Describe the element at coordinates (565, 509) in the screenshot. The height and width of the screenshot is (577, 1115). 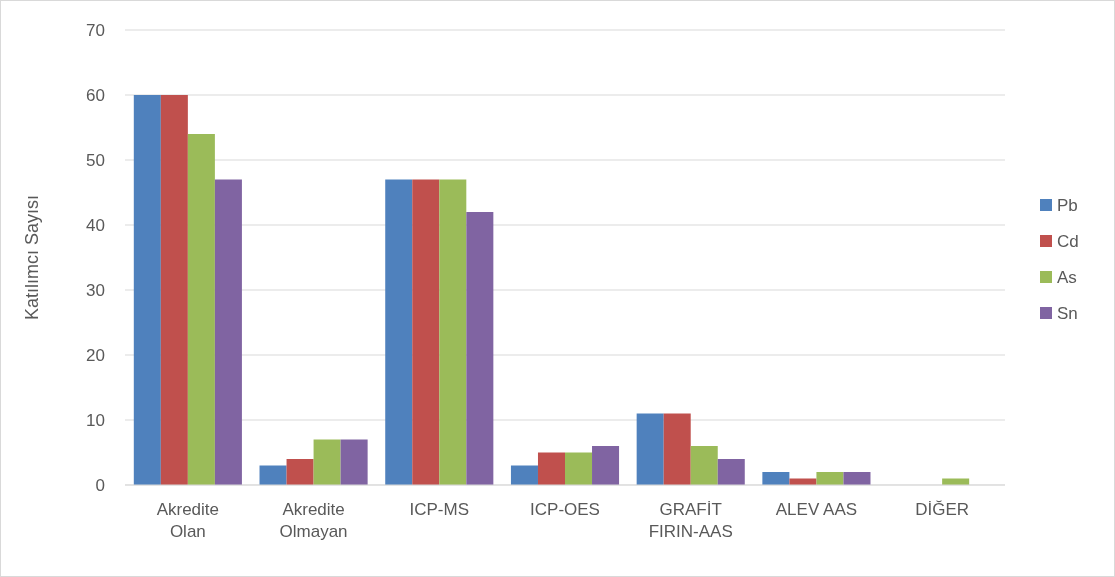
I see `x-tick-label: ICP-OES` at that location.